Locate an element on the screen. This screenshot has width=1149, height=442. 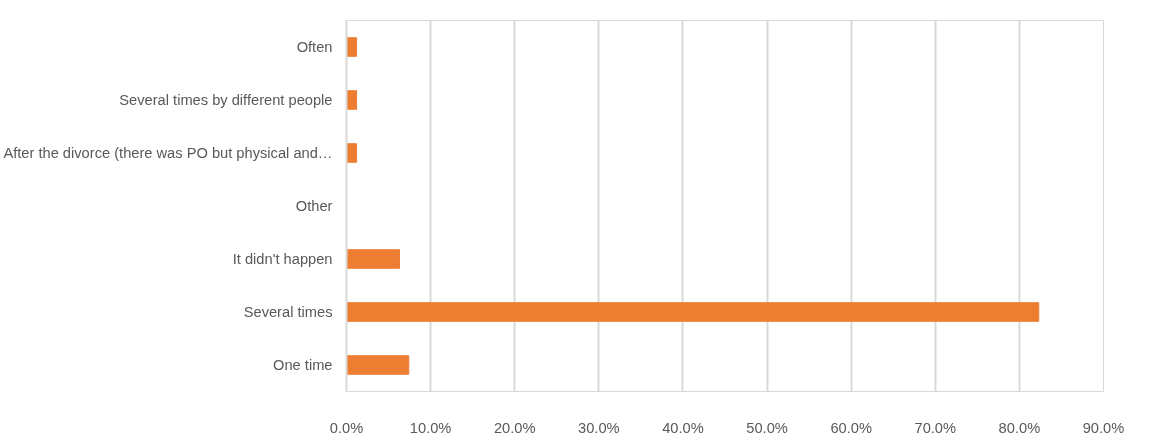
x-tick-label: 20.0% is located at coordinates (514, 427).